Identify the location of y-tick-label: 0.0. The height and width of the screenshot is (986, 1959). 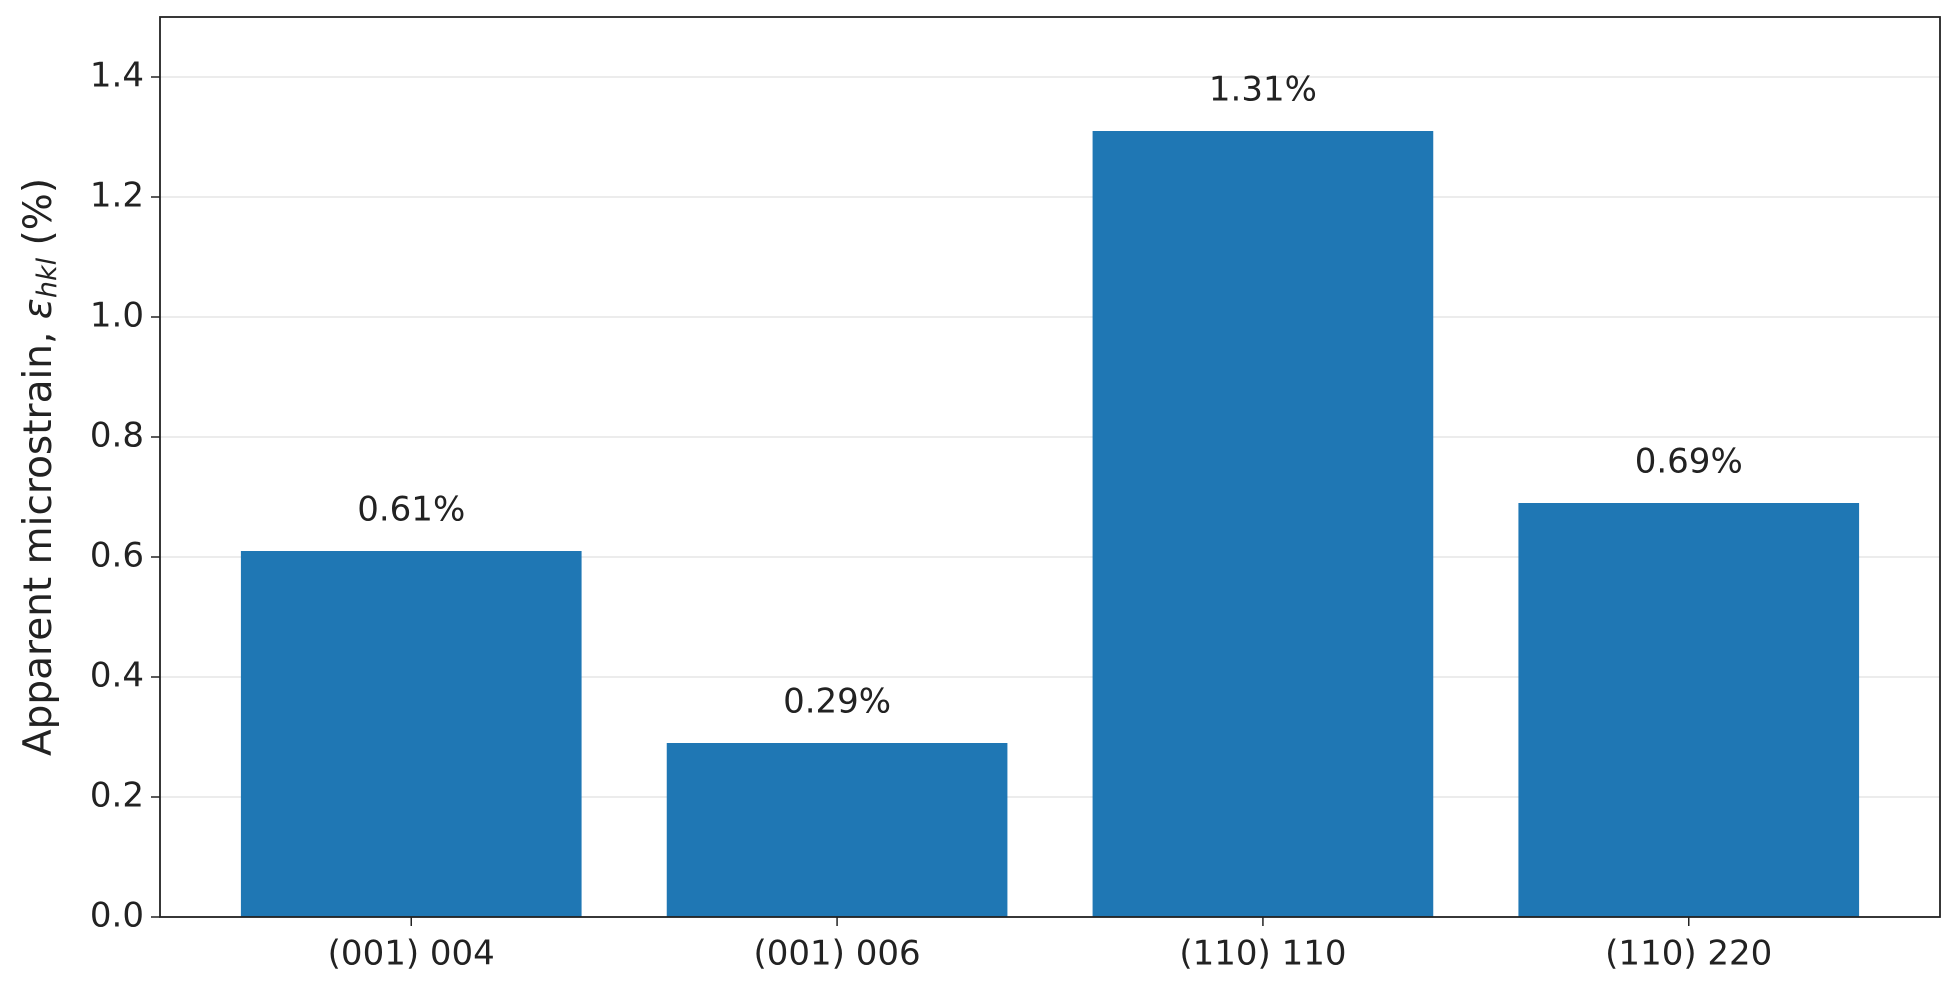
(117, 916).